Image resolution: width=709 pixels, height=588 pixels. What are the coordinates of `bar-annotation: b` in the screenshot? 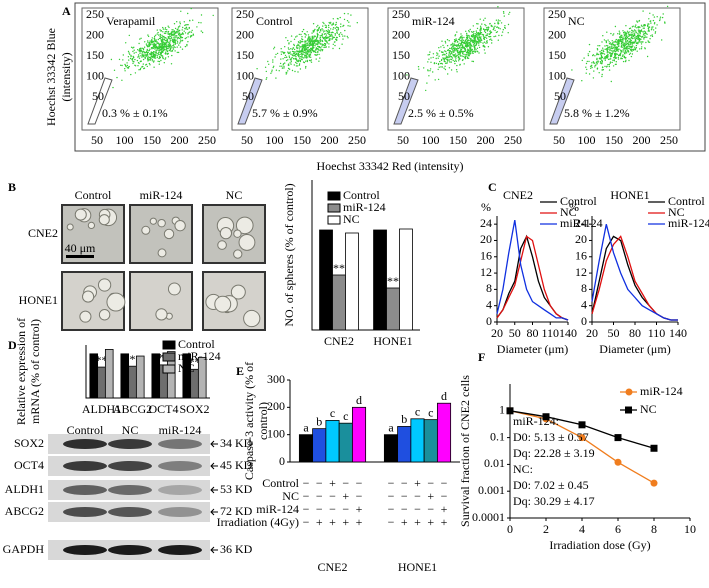 It's located at (404, 419).